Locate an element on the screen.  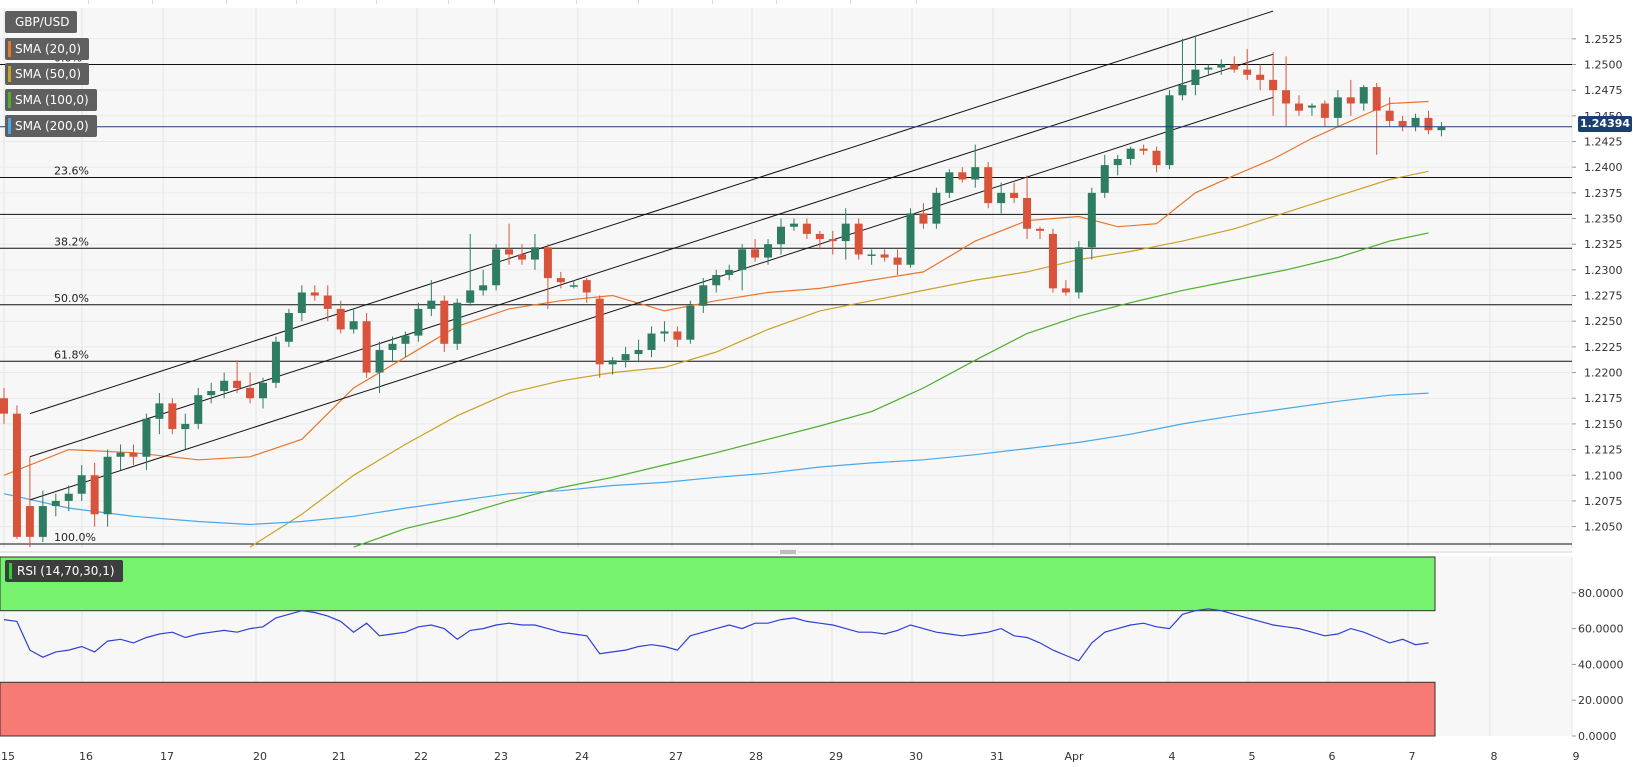
time-tick-label: 17 is located at coordinates (167, 756).